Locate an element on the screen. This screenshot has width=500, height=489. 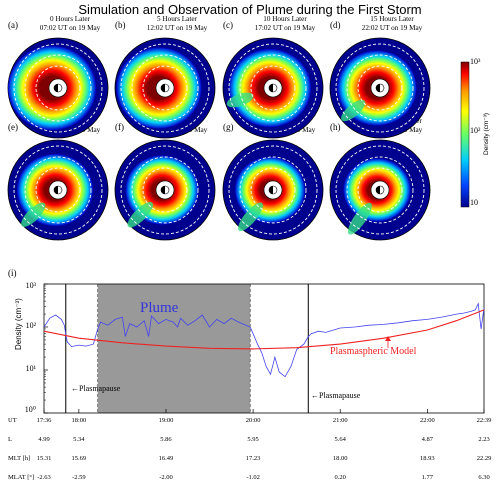
table-cell: 6.30 is located at coordinates (484, 477).